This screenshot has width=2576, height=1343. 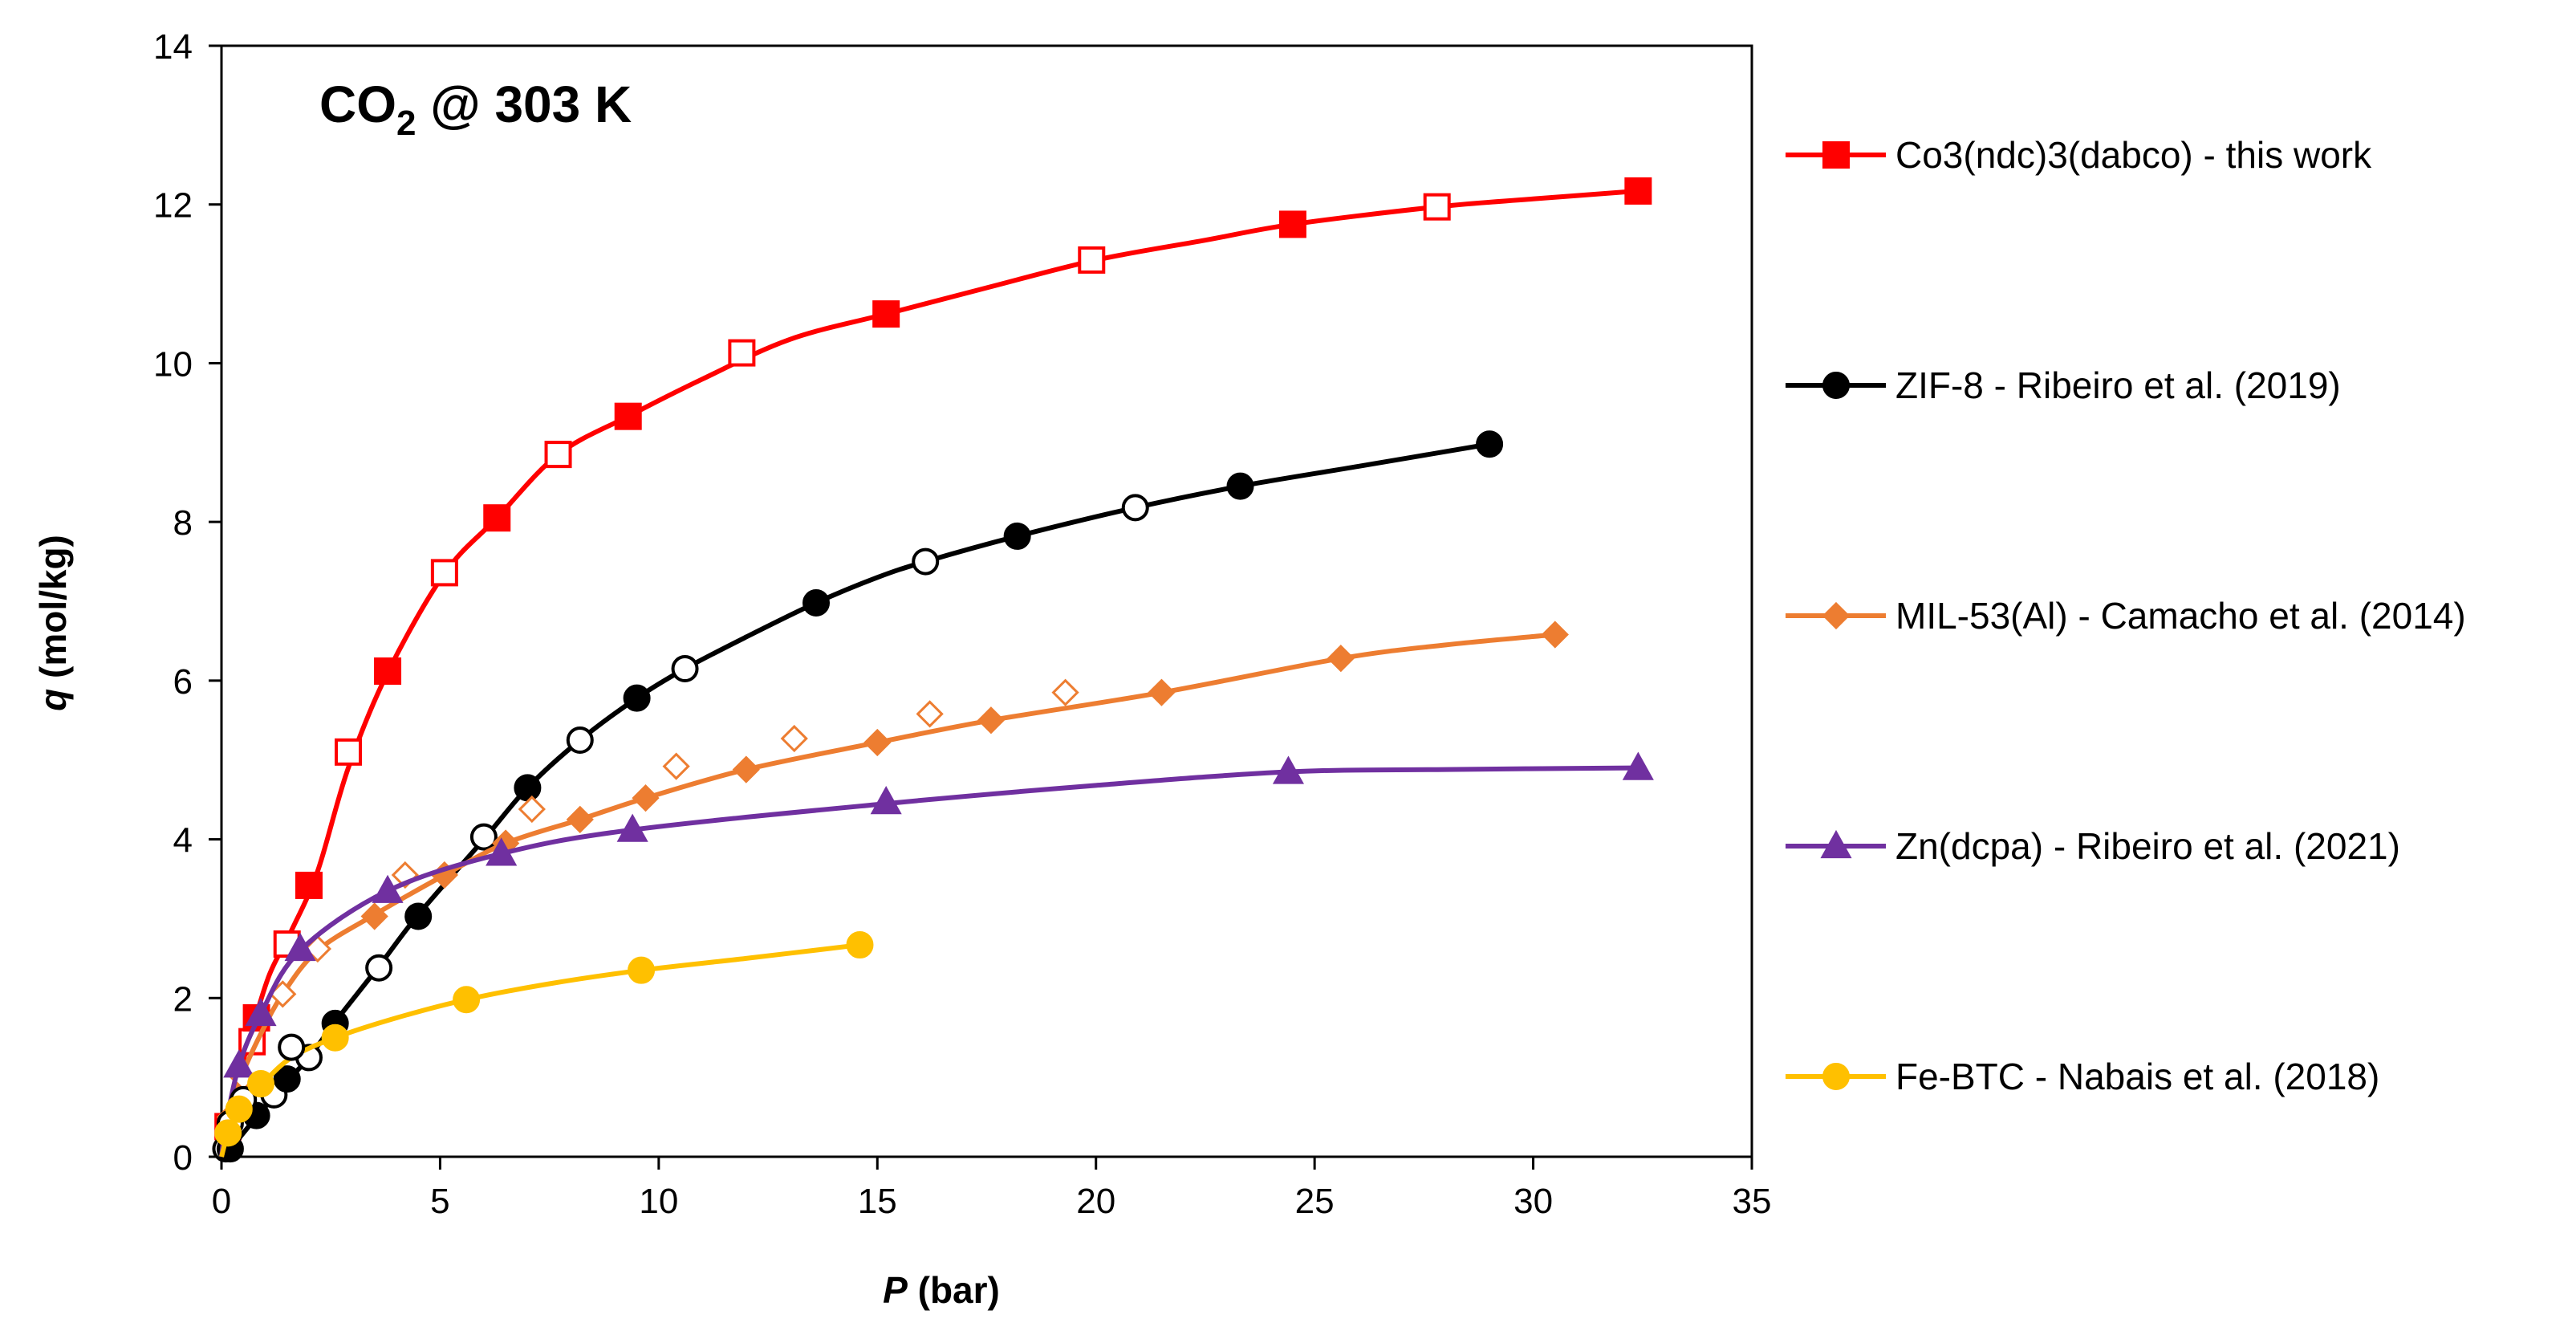 I want to click on x-tick-label: 10, so click(x=659, y=1201).